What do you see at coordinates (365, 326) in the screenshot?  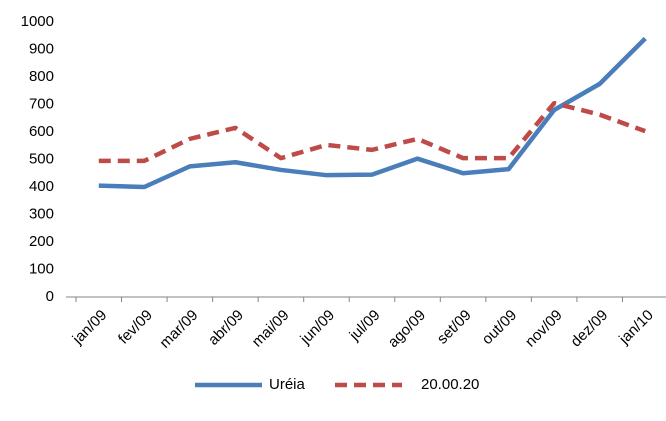 I see `x-tick-label: jul/09` at bounding box center [365, 326].